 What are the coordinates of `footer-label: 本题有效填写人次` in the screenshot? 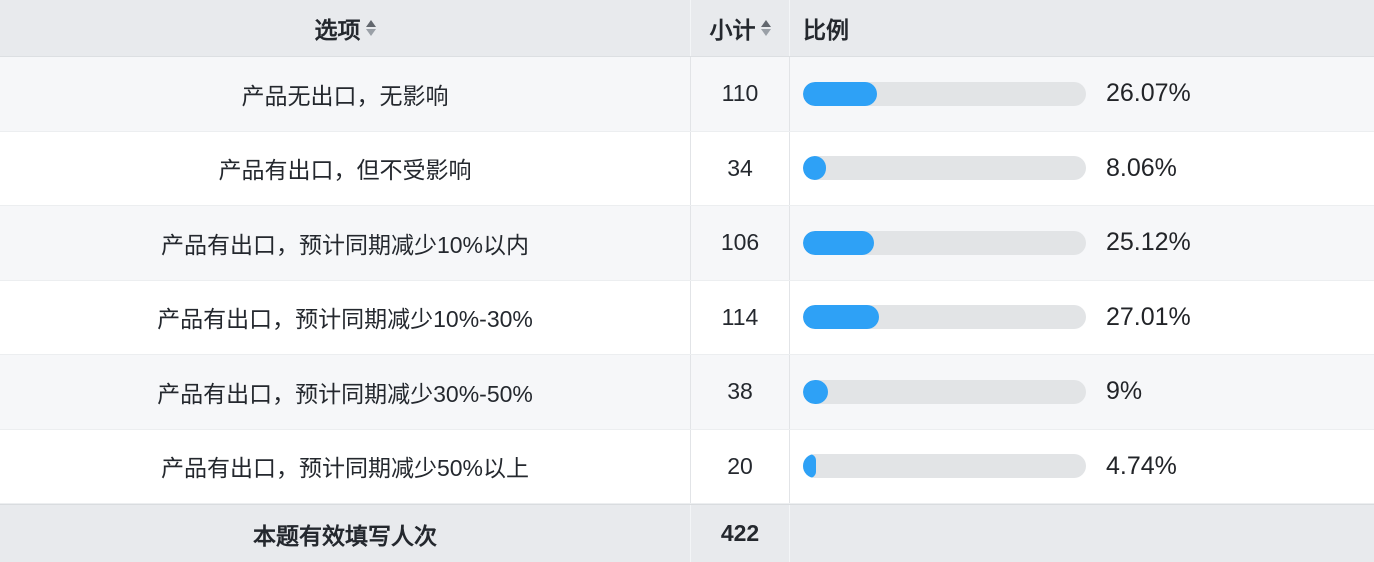 It's located at (345, 535).